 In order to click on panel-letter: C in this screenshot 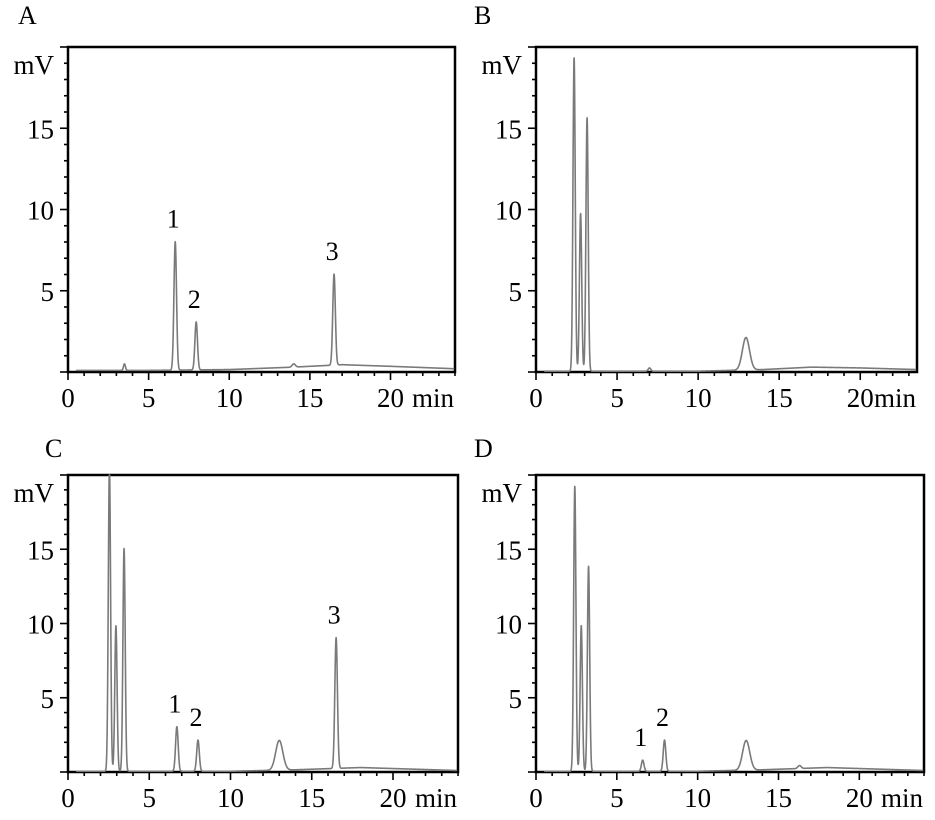, I will do `click(53, 448)`.